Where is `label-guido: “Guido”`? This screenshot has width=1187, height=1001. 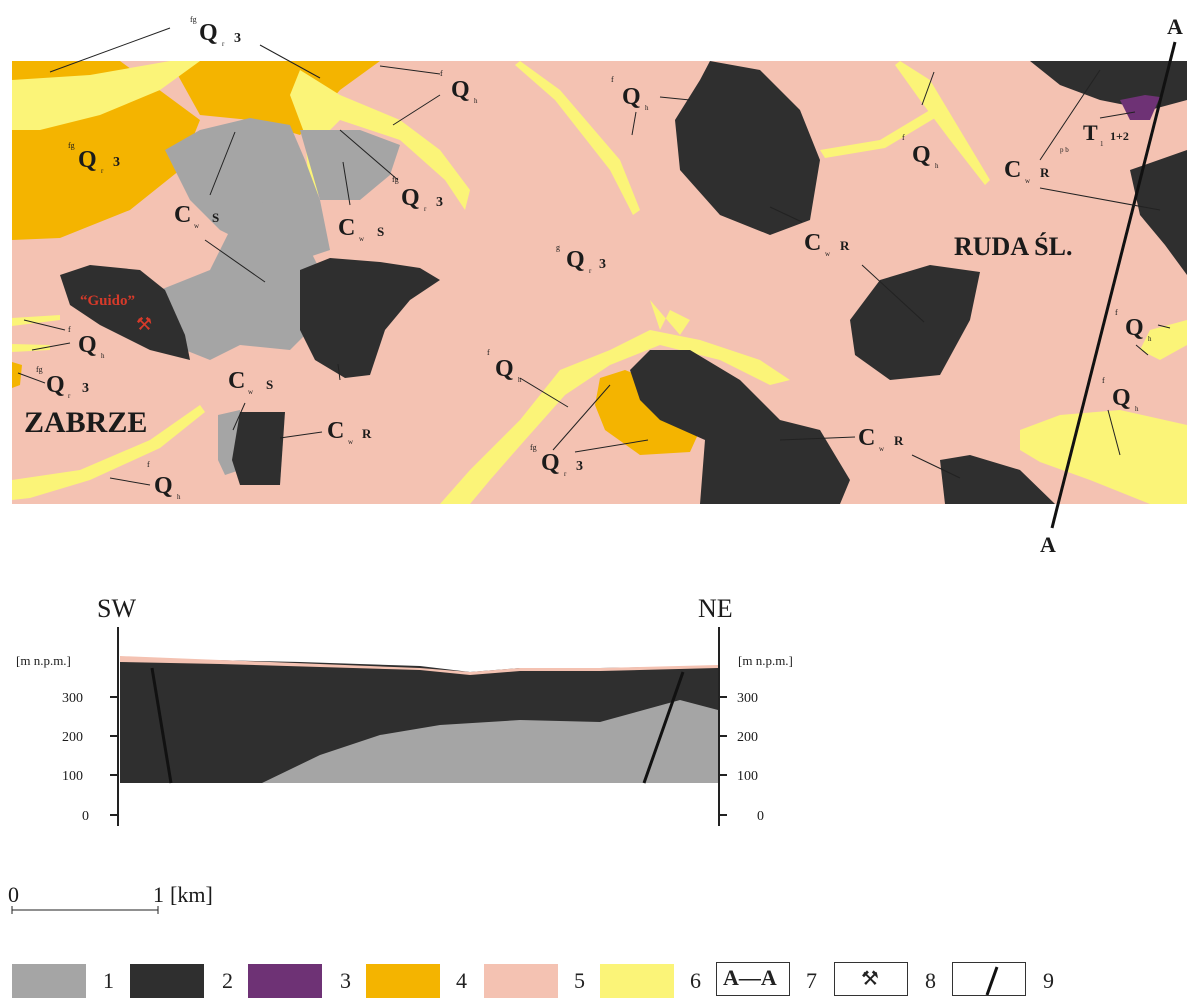
label-guido: “Guido” is located at coordinates (107, 301).